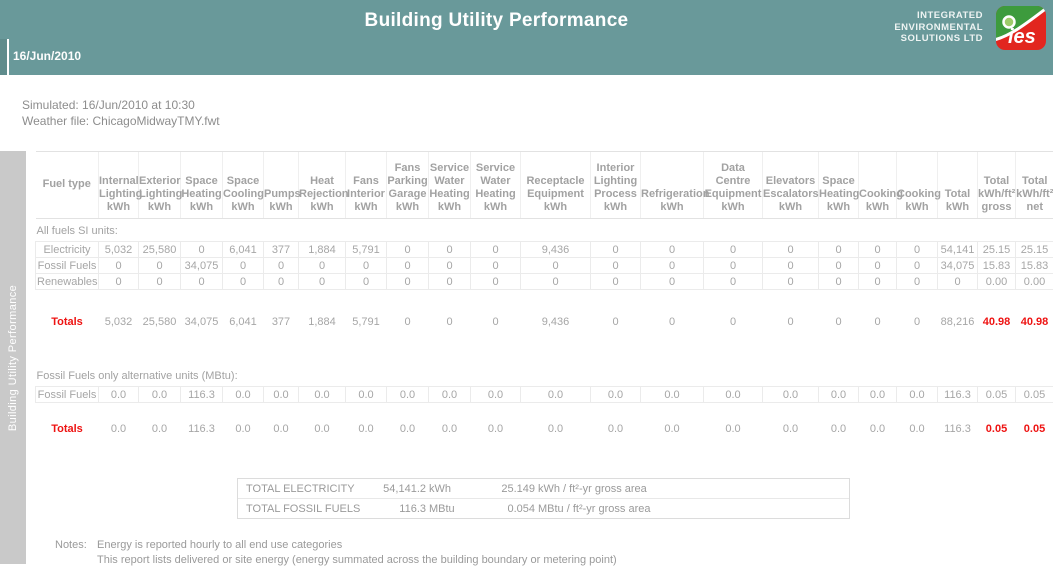 The height and width of the screenshot is (568, 1053). What do you see at coordinates (366, 250) in the screenshot?
I see `table-cell: 5,791` at bounding box center [366, 250].